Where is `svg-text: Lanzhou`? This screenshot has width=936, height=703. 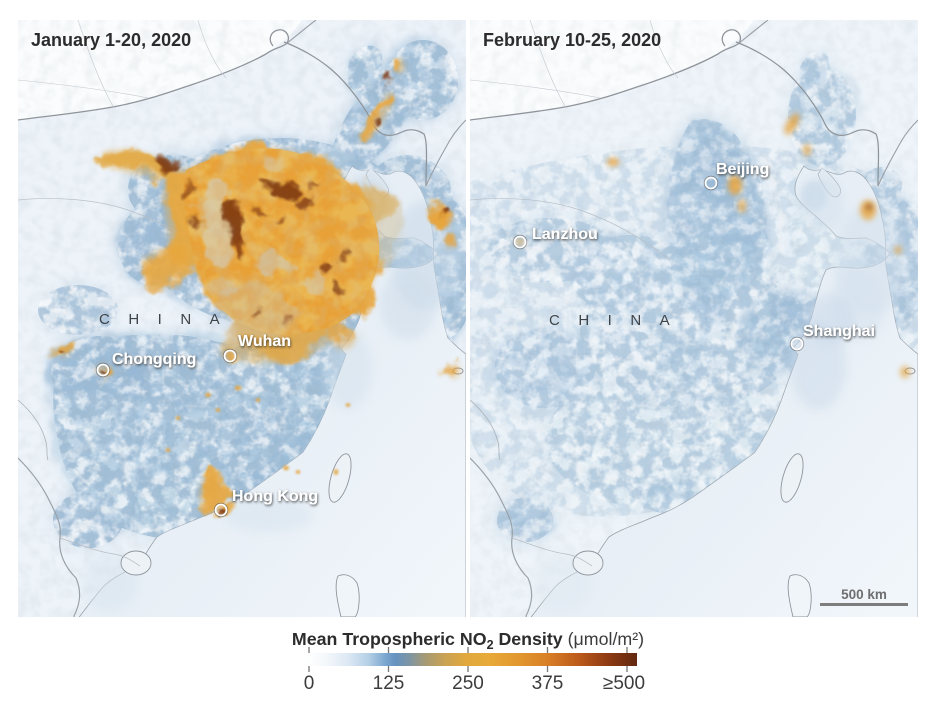 svg-text: Lanzhou is located at coordinates (565, 234).